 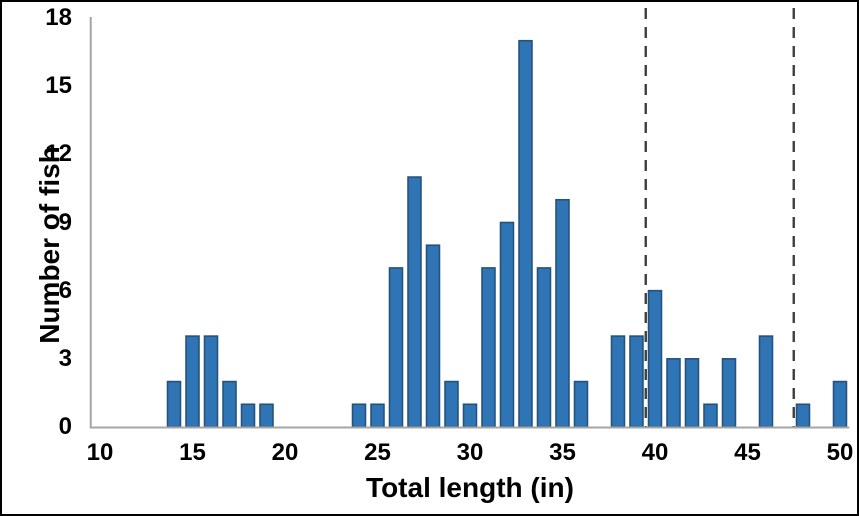 I want to click on y-axis-title: Number of fish, so click(x=49, y=245).